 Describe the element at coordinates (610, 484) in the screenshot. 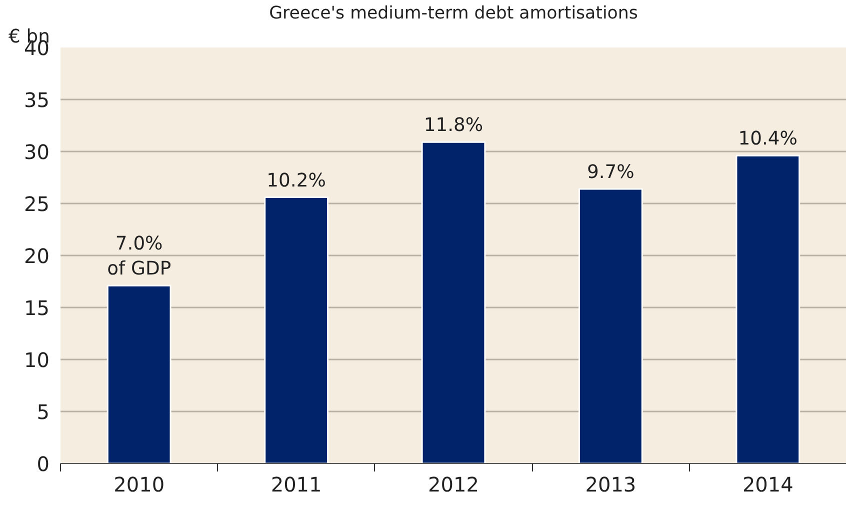

I see `x-tick-label: 2013` at that location.